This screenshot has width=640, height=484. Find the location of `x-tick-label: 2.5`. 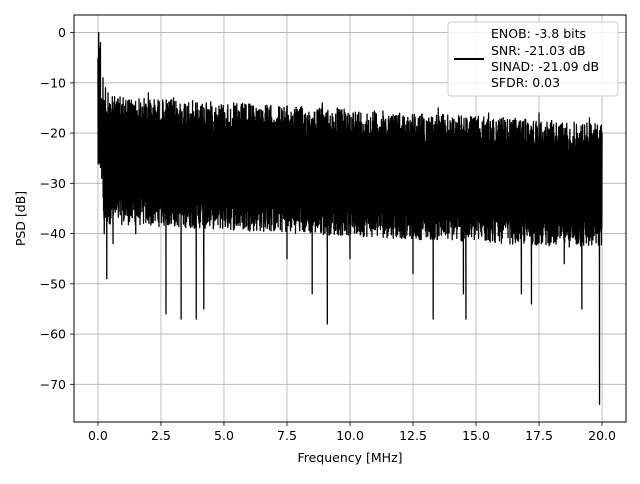

x-tick-label: 2.5 is located at coordinates (161, 435).